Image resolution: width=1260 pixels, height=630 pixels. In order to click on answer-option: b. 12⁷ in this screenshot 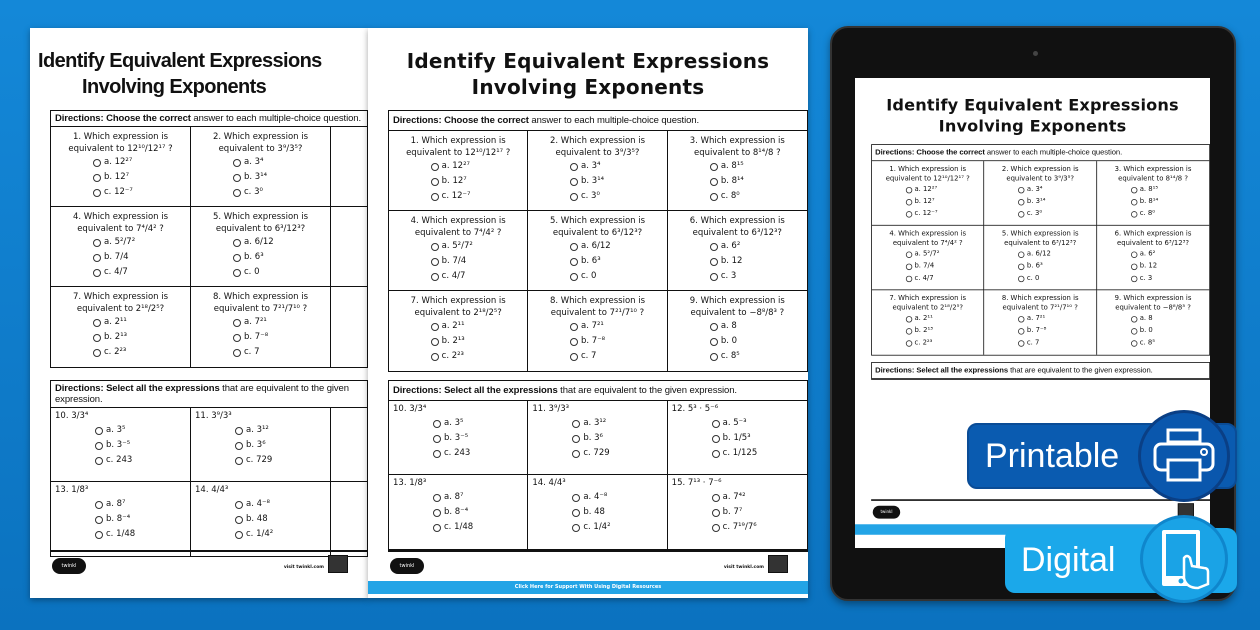, I will do `click(928, 202)`.